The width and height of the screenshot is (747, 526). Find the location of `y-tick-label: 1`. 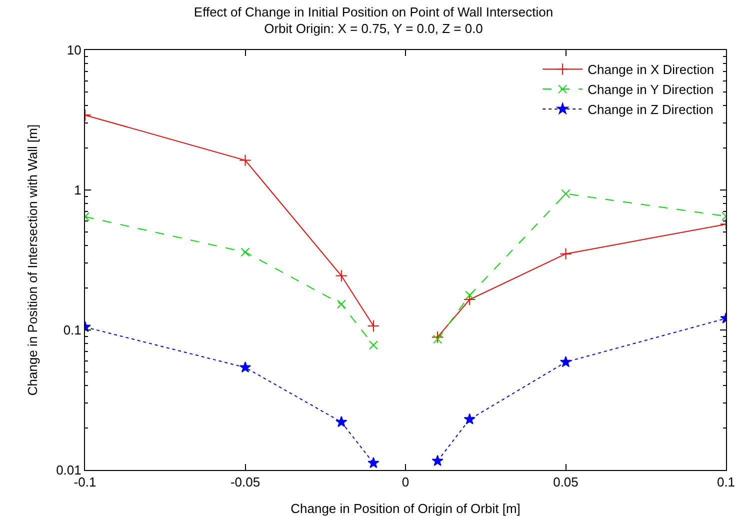

y-tick-label: 1 is located at coordinates (78, 190).